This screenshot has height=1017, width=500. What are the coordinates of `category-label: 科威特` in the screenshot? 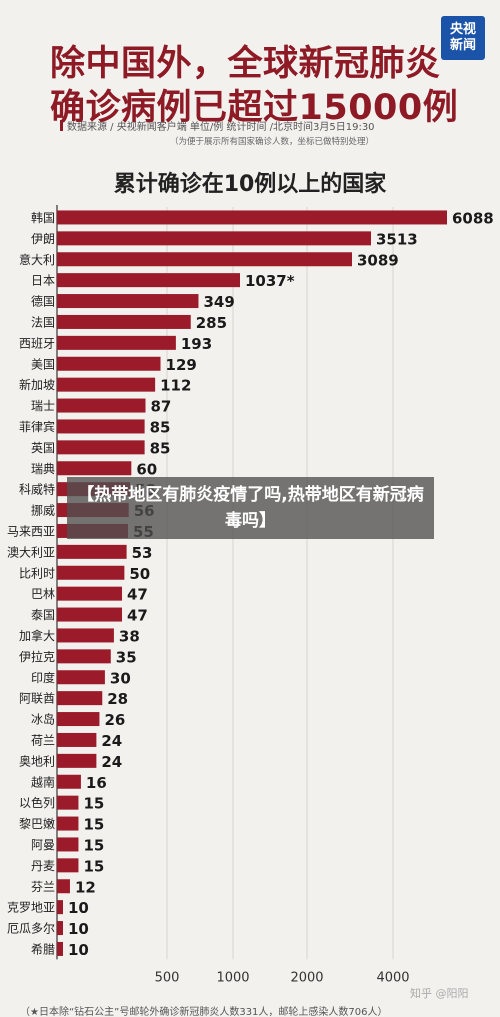 It's located at (37, 489).